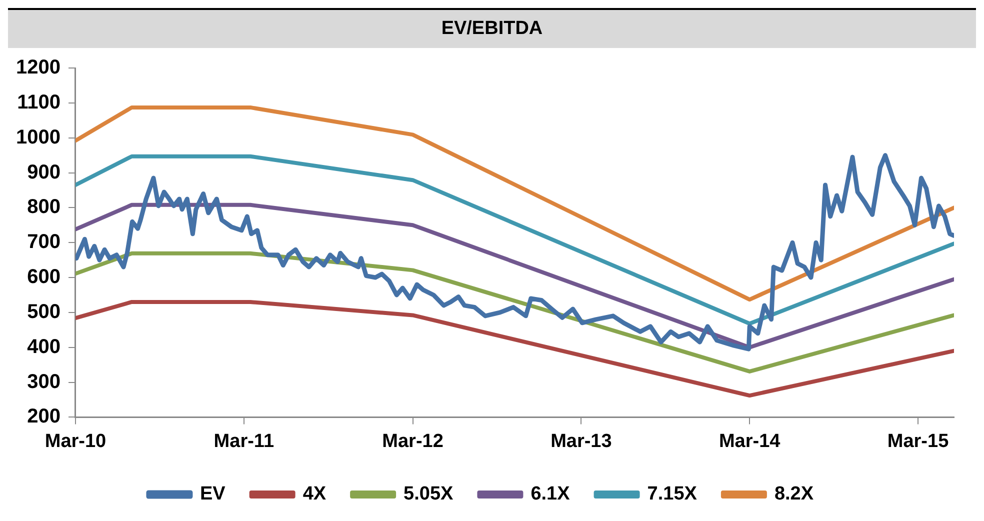 The image size is (984, 521). I want to click on y-tick-label: 200, so click(43, 417).